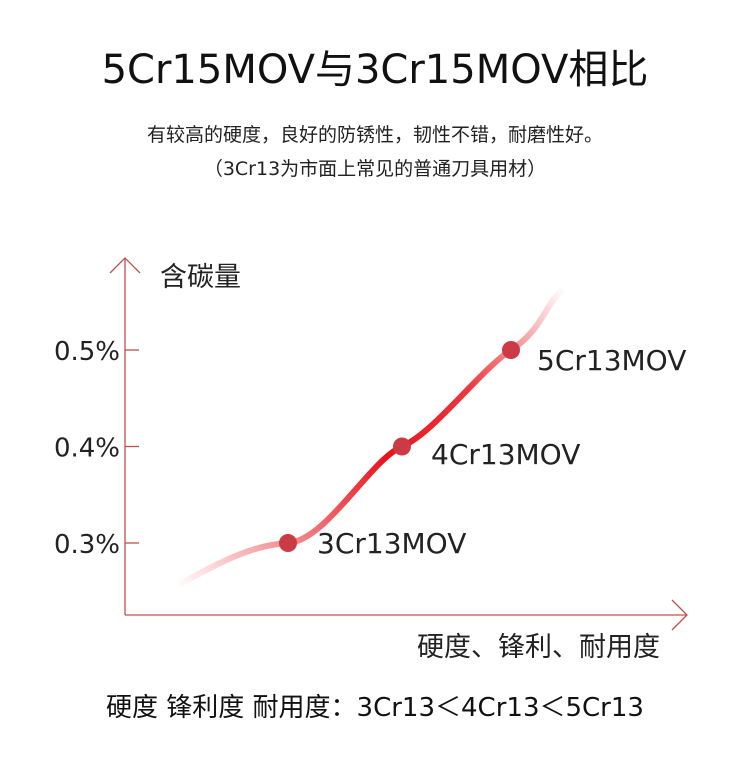 This screenshot has width=750, height=765. I want to click on subtitle-line-1: 有较高的硬度，良好的防锈性，韧性不错，耐磨性好。, so click(374, 135).